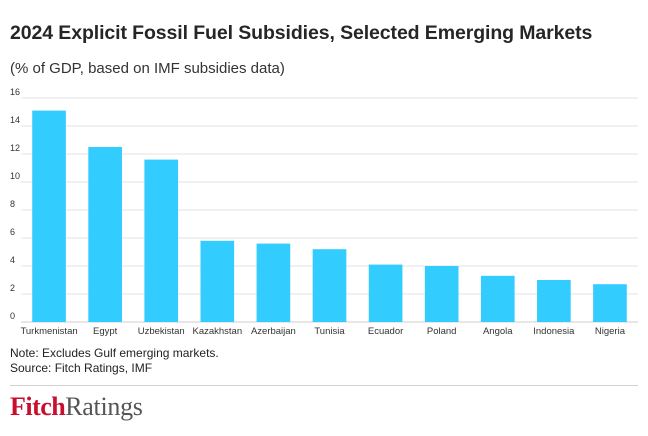  I want to click on x-tick-label: Nigeria, so click(610, 331).